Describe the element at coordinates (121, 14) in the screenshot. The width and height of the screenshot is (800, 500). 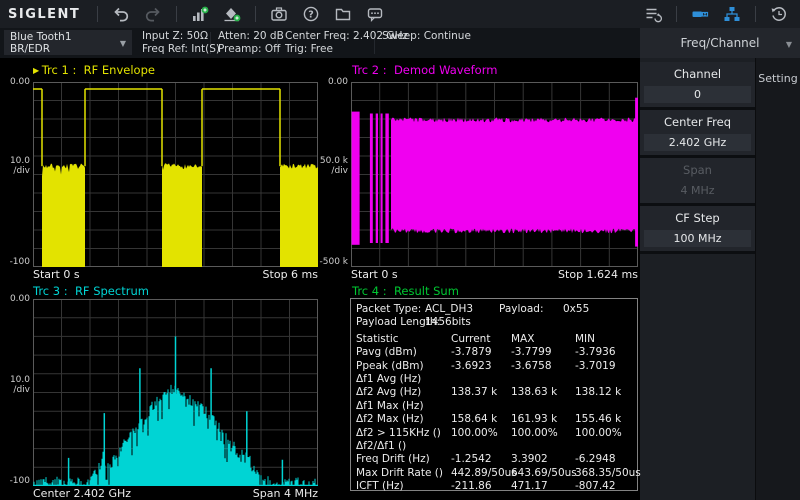
I see `undo-icon` at that location.